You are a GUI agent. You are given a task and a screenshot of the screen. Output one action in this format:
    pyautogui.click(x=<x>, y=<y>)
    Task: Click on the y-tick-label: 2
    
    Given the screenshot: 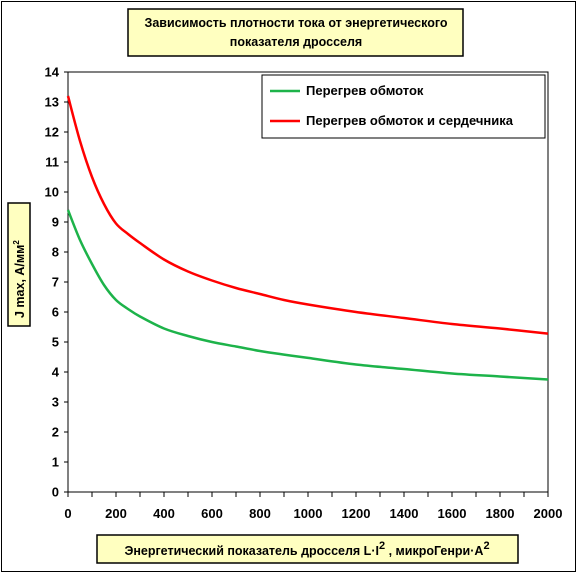 What is the action you would take?
    pyautogui.click(x=55, y=432)
    